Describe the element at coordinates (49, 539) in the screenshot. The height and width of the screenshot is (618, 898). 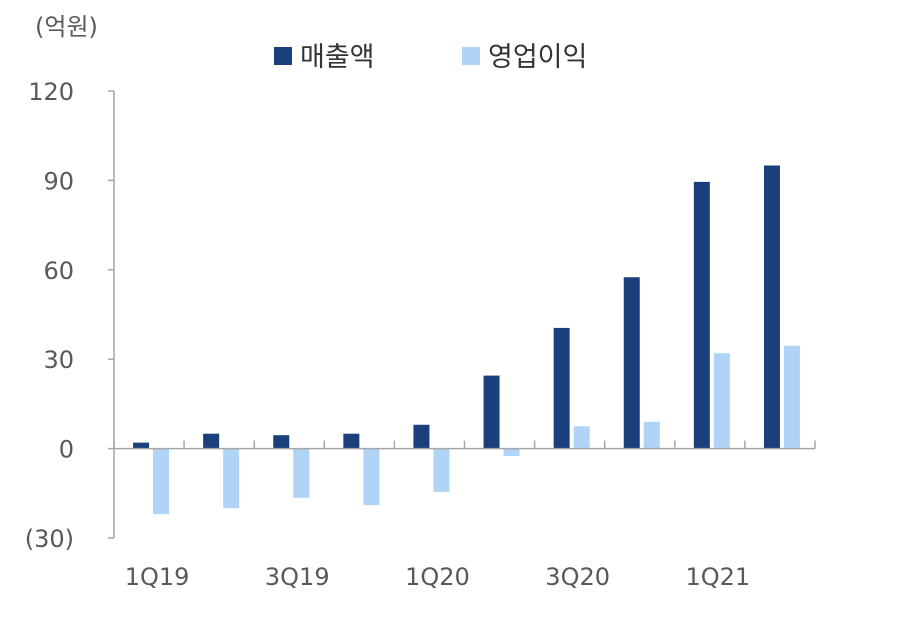
I see `y-tick-label: (30)` at that location.